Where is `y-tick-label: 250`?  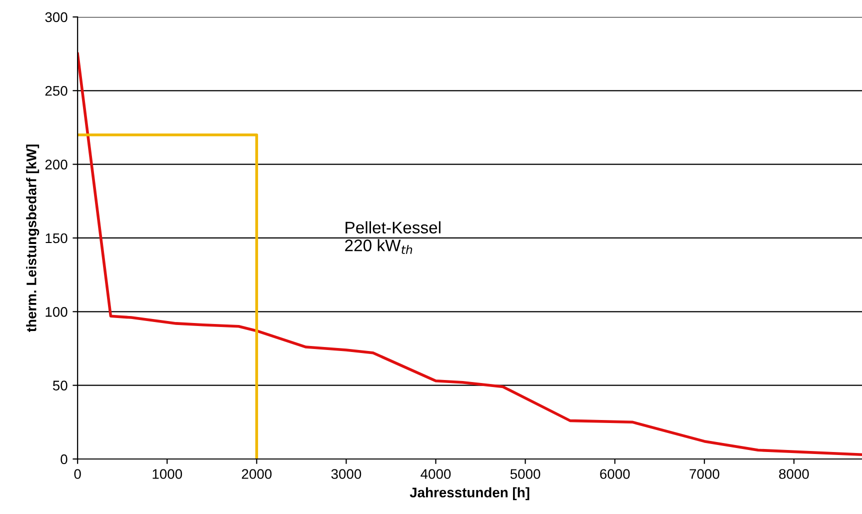 y-tick-label: 250 is located at coordinates (56, 91).